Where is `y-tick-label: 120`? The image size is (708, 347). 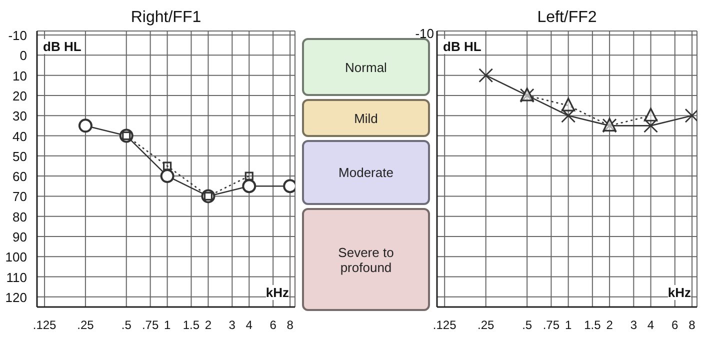 y-tick-label: 120 is located at coordinates (16, 297).